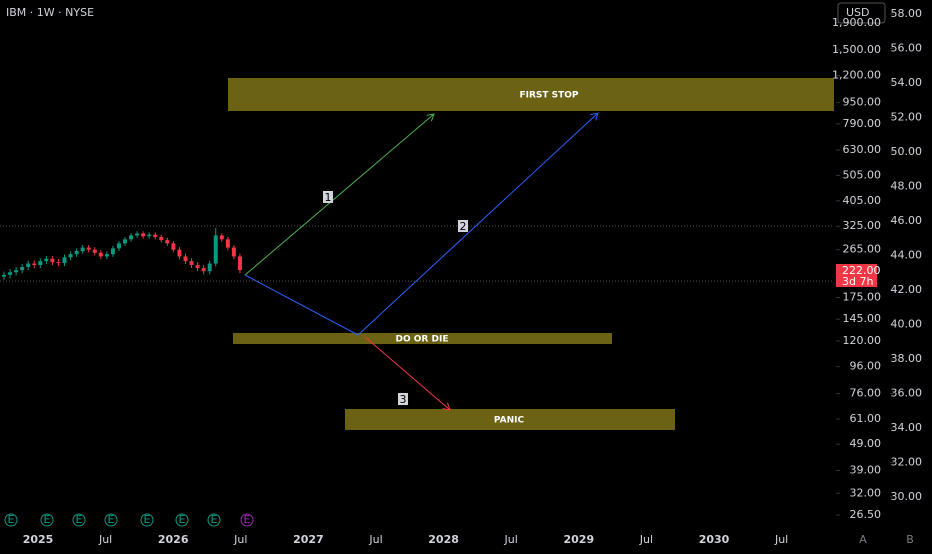 The image size is (932, 554). What do you see at coordinates (856, 75) in the screenshot?
I see `price-tick-label: 1,200.00` at bounding box center [856, 75].